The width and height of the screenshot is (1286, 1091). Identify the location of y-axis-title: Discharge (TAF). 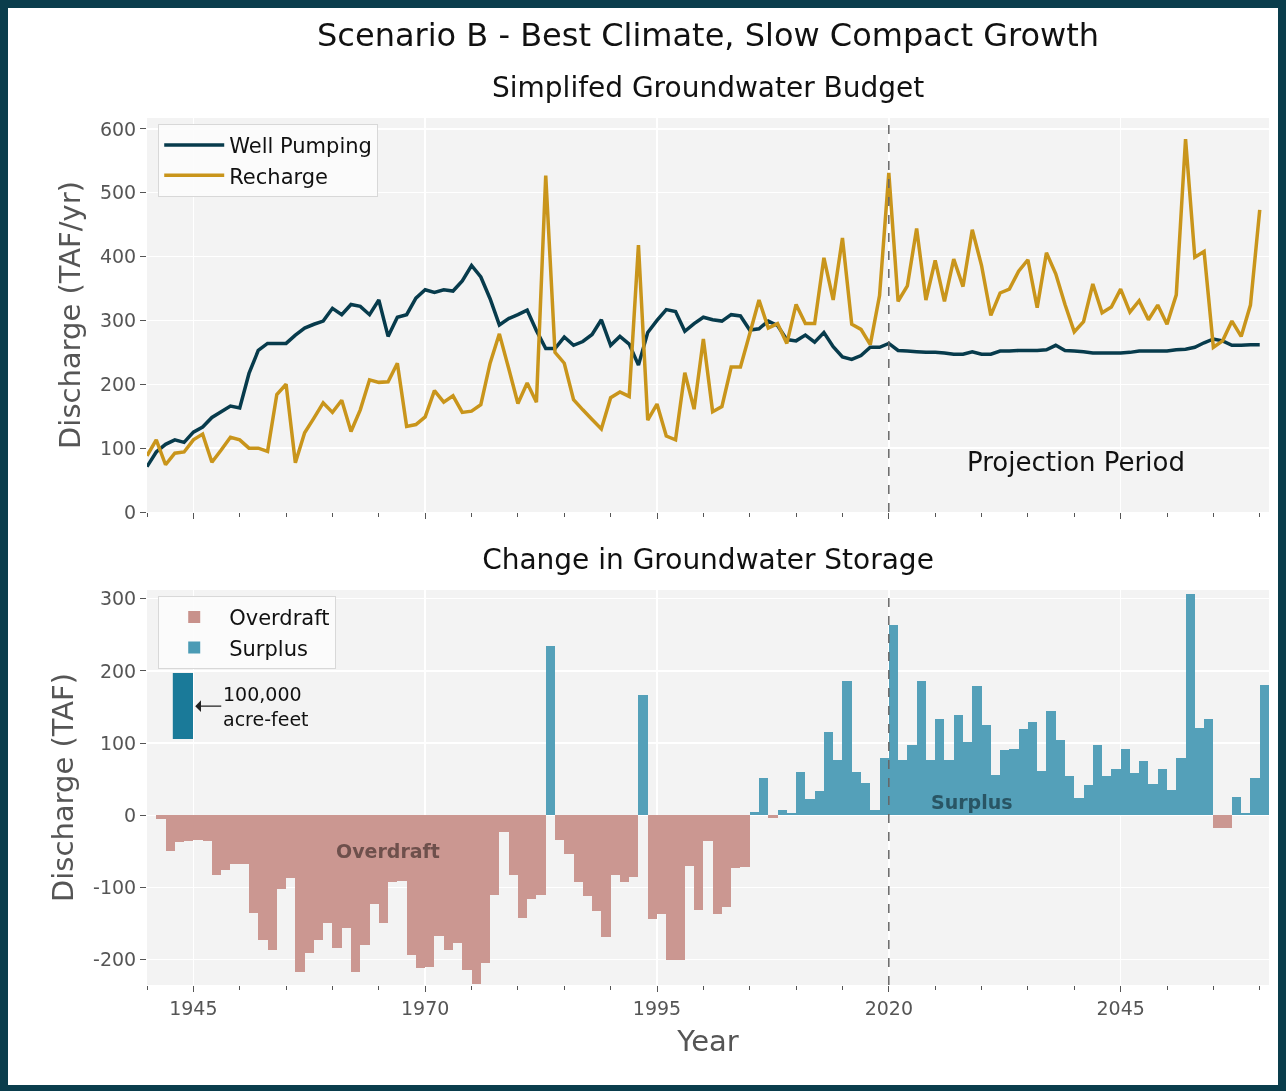
(63, 787).